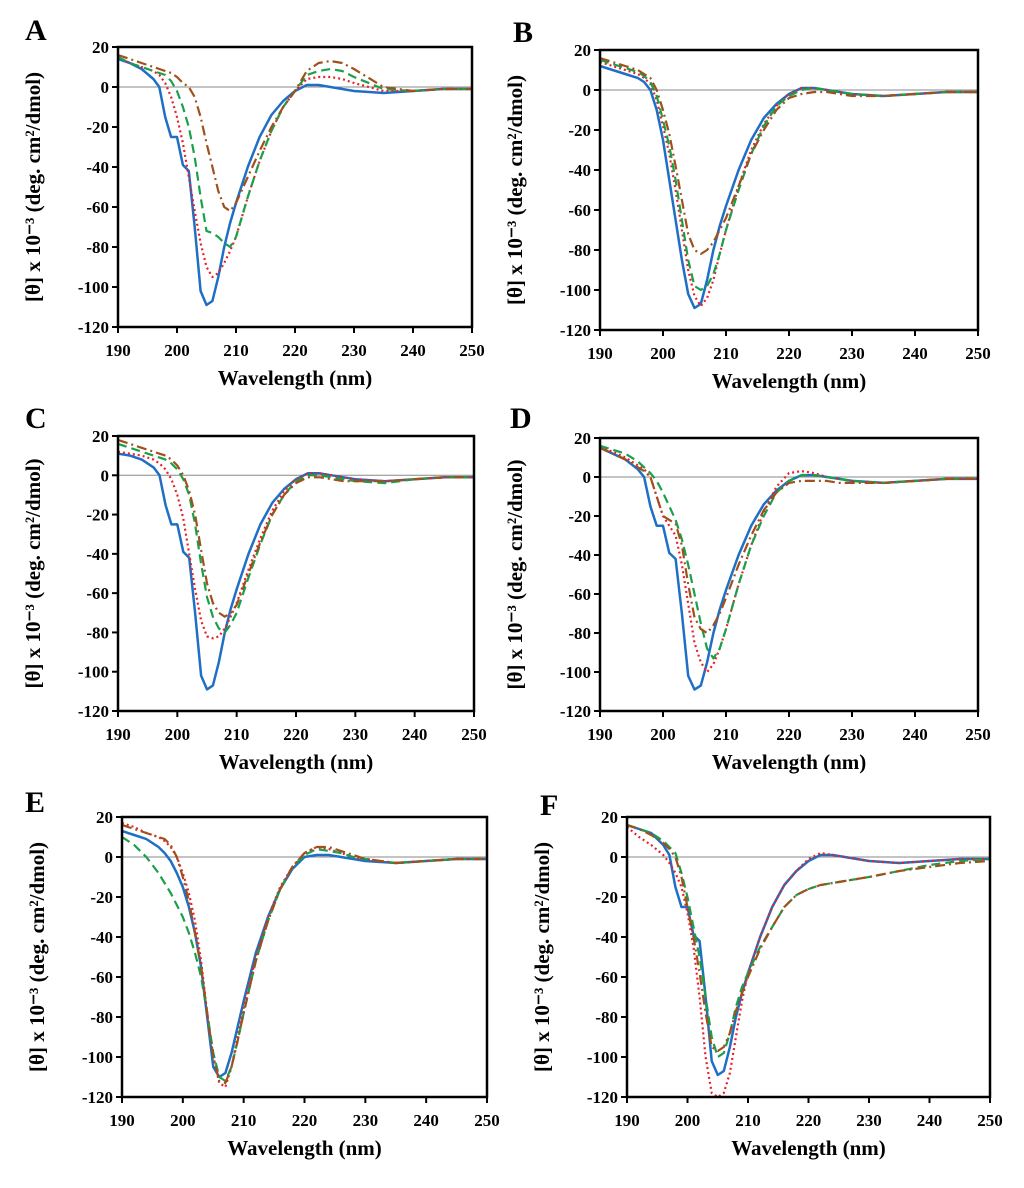 This screenshot has height=1188, width=1024. What do you see at coordinates (36, 30) in the screenshot?
I see `panel-letter: A` at bounding box center [36, 30].